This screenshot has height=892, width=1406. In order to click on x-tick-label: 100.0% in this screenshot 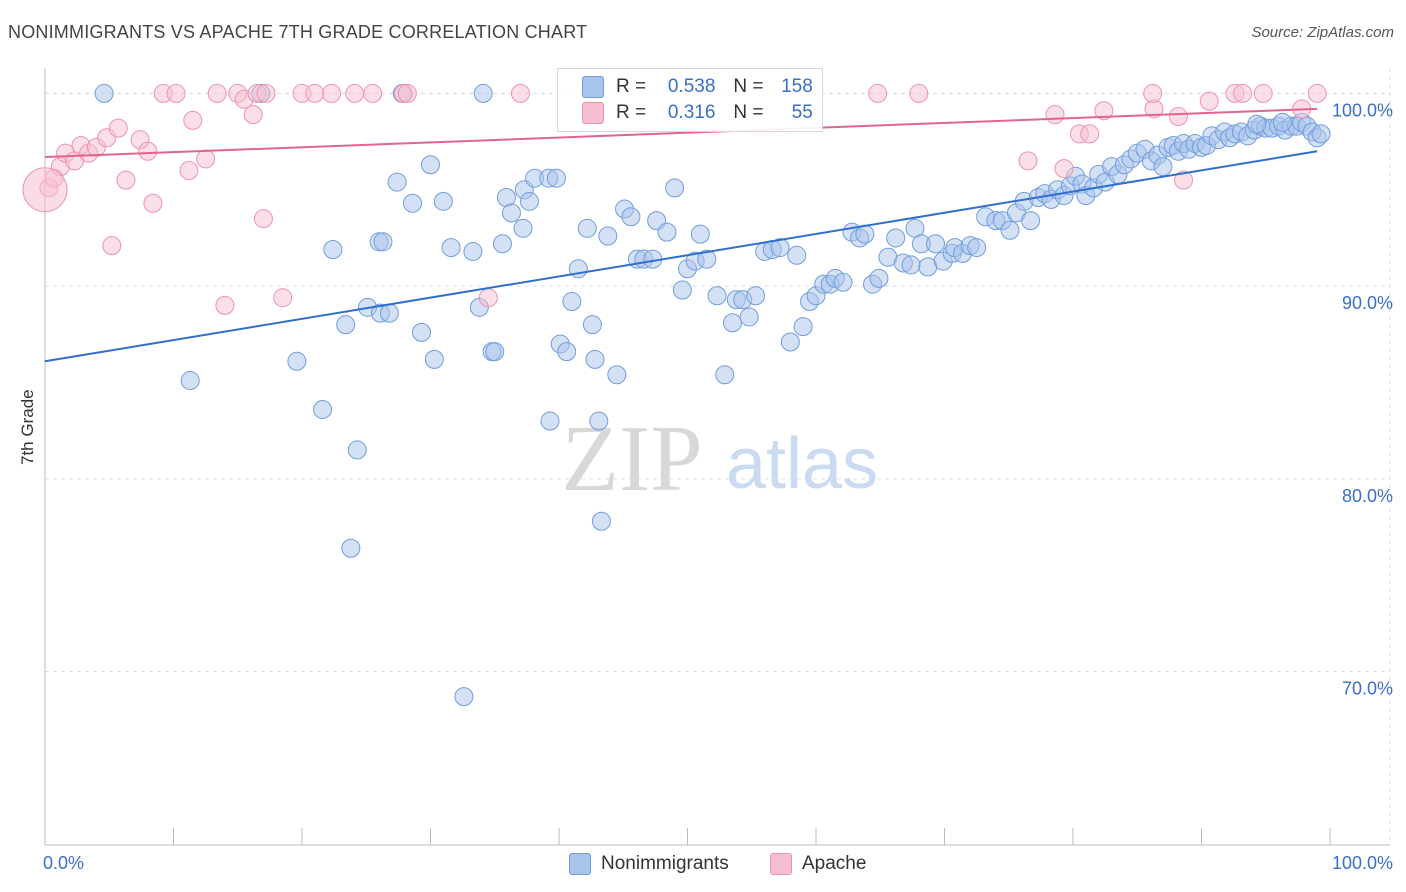, I will do `click(1362, 863)`.